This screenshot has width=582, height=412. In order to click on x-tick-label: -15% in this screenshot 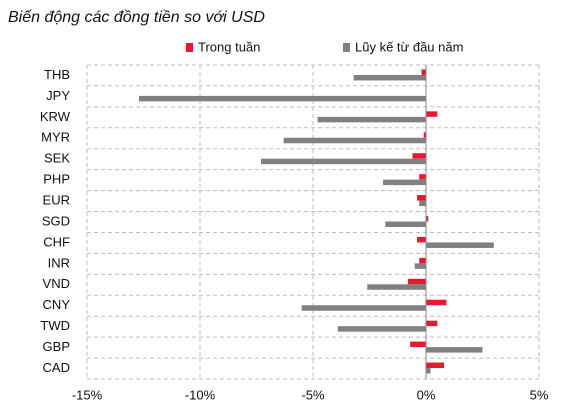, I will do `click(87, 394)`.